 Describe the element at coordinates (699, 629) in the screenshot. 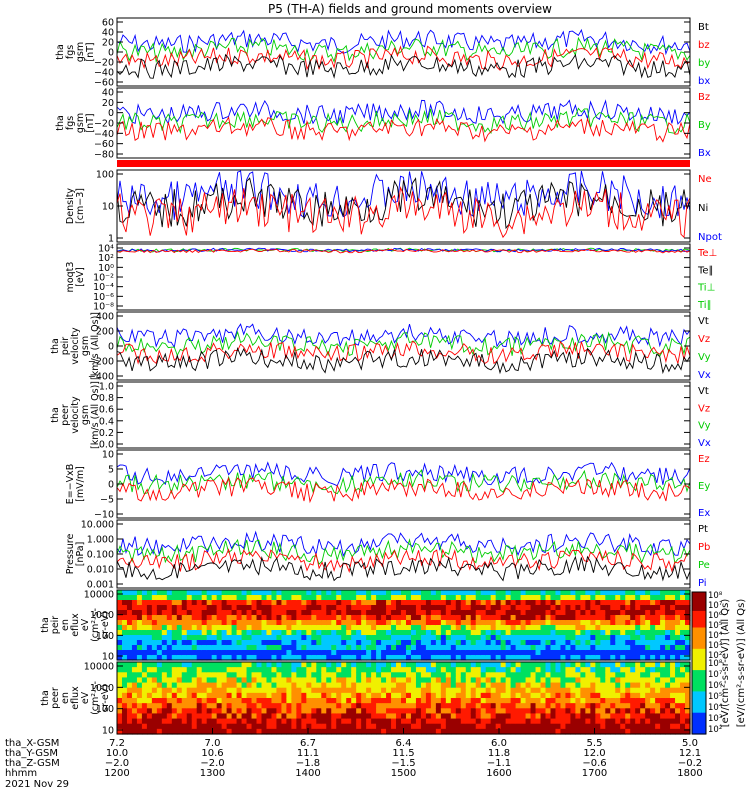

I see `colorbar-cell` at that location.